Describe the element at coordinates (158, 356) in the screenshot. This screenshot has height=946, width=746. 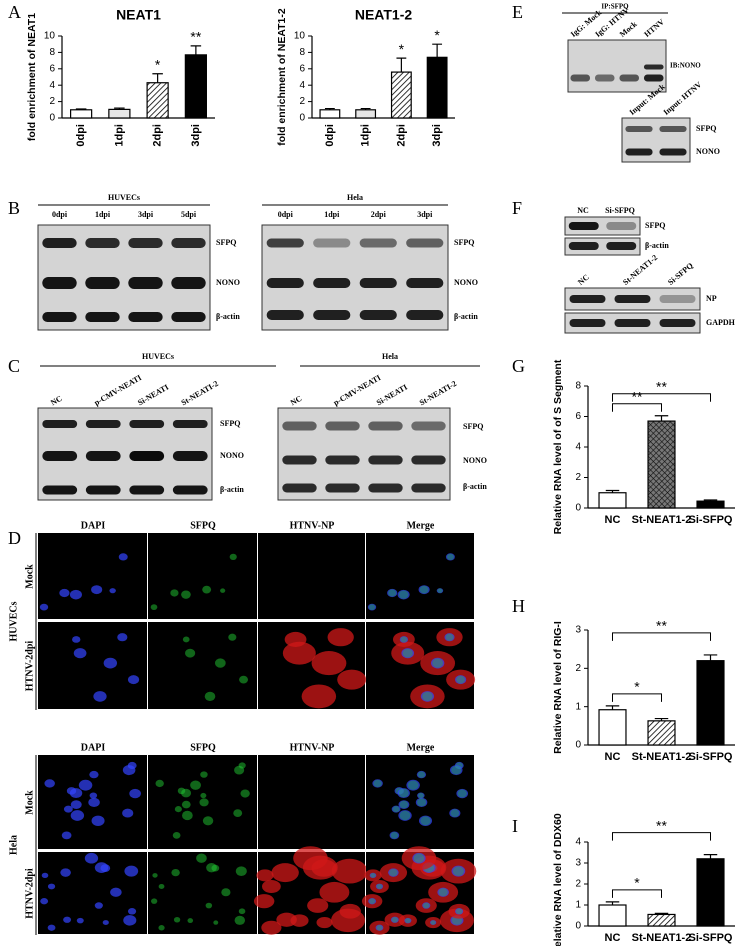
I see `blot-label: HUVECs` at that location.